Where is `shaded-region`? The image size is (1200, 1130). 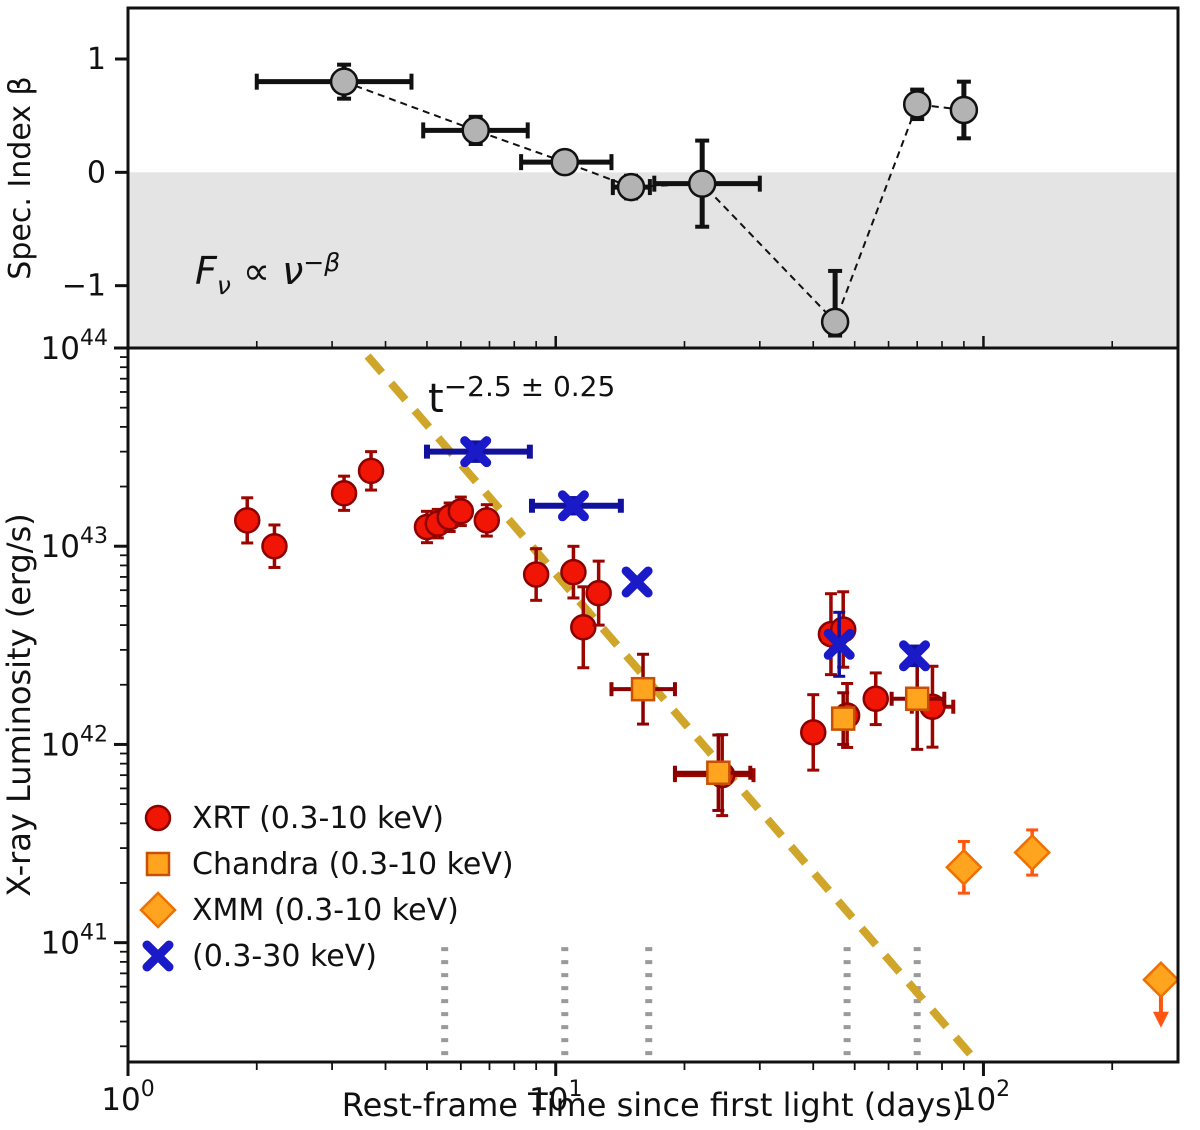 shaded-region is located at coordinates (653, 260).